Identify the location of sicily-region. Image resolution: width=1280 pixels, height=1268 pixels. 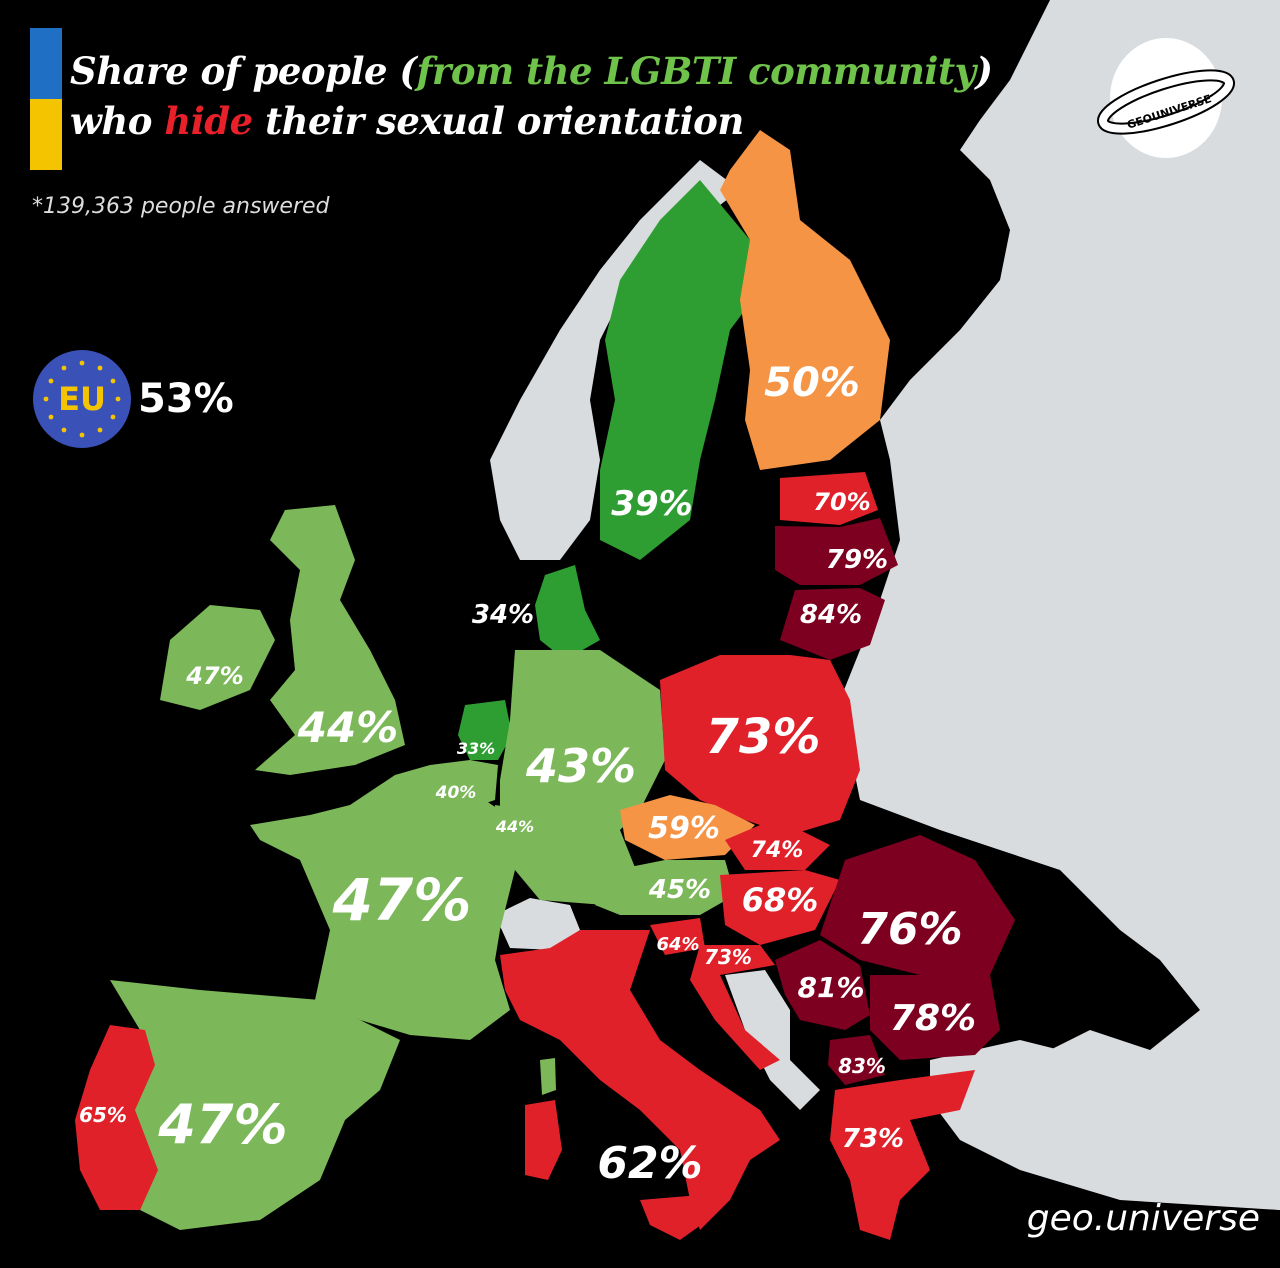
(677, 1217).